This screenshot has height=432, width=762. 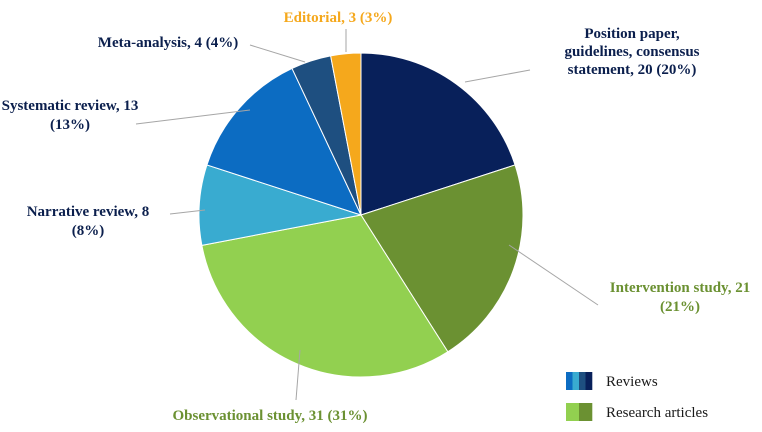 I want to click on slice-label-line: Systematic review, 13, so click(x=70, y=106).